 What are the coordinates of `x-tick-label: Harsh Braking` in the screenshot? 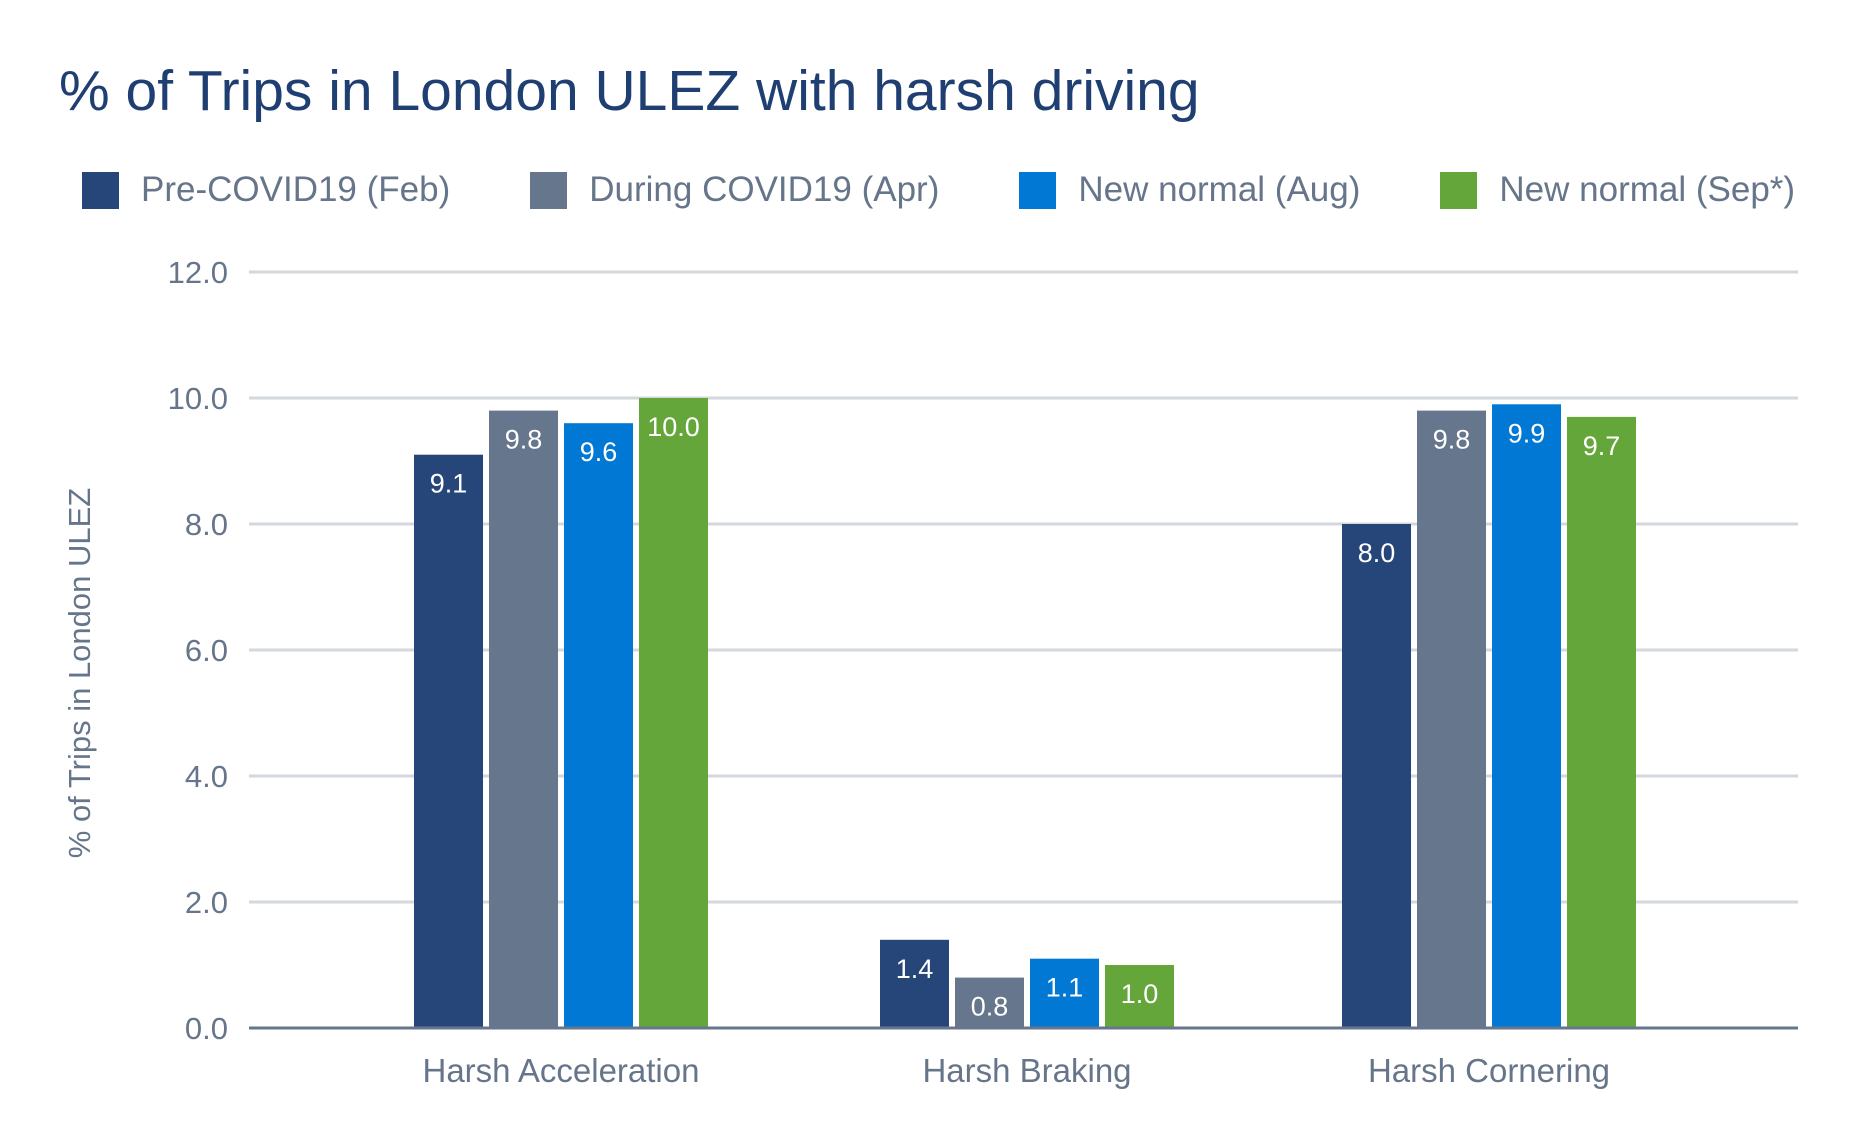 It's located at (1026, 1070).